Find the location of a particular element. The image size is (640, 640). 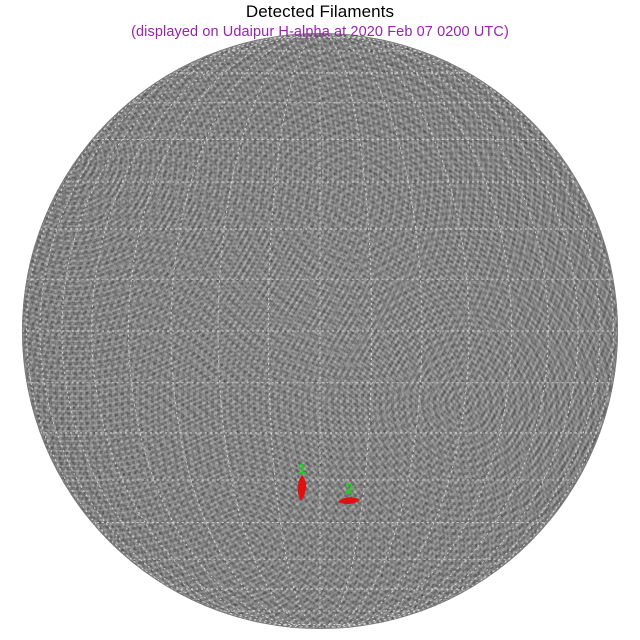

filament-label-1: 1 is located at coordinates (302, 469).